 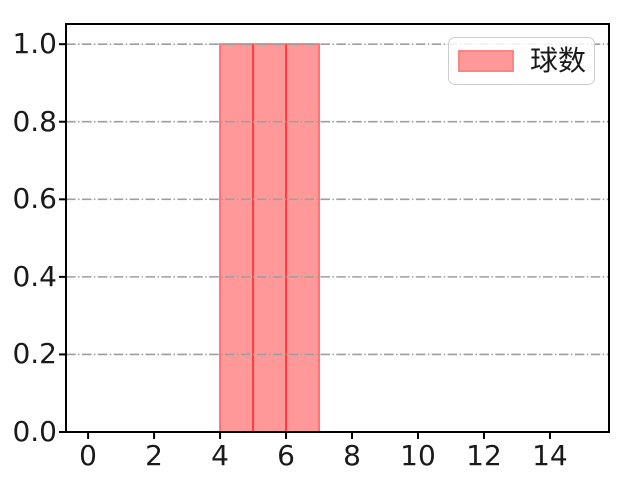 I want to click on y-tick-label: 0.8, so click(x=34, y=121).